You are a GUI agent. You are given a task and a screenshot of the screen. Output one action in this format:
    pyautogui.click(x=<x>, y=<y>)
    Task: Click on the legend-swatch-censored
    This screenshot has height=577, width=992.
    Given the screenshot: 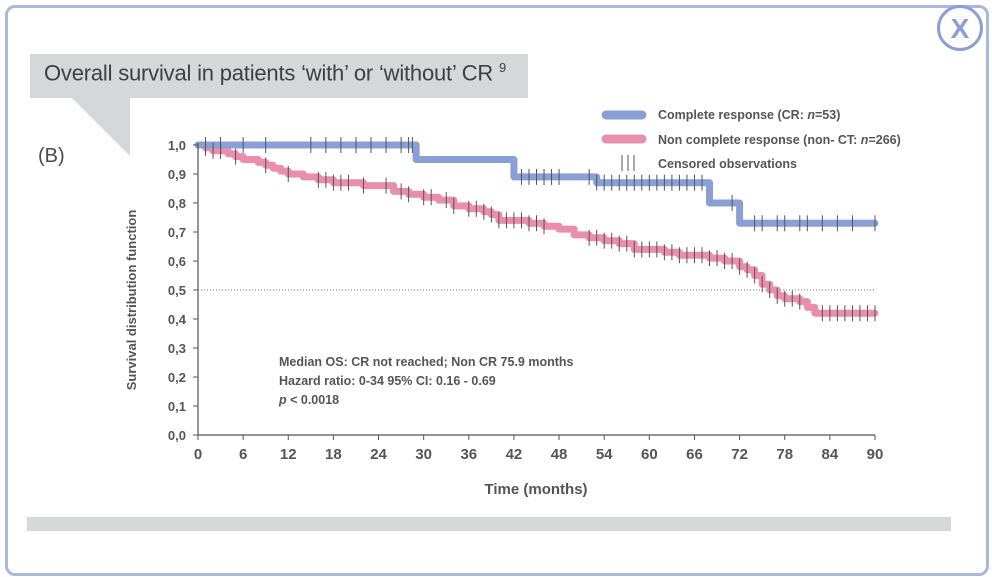 What is the action you would take?
    pyautogui.click(x=628, y=163)
    